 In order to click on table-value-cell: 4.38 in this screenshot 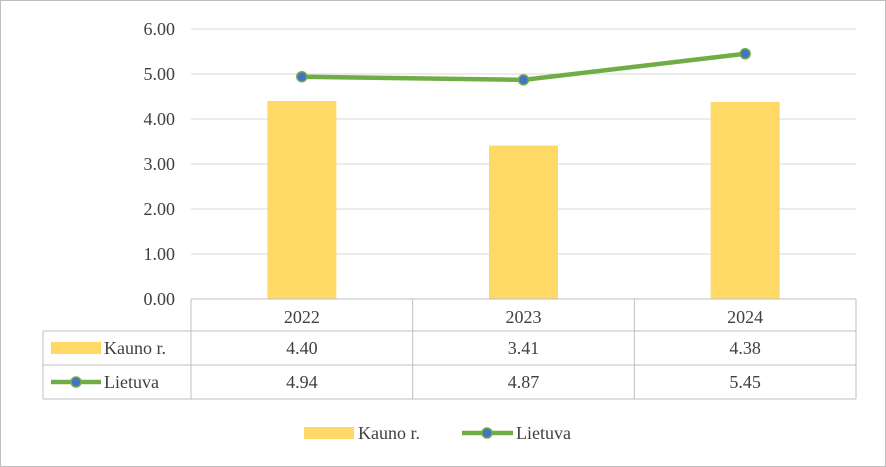, I will do `click(745, 348)`.